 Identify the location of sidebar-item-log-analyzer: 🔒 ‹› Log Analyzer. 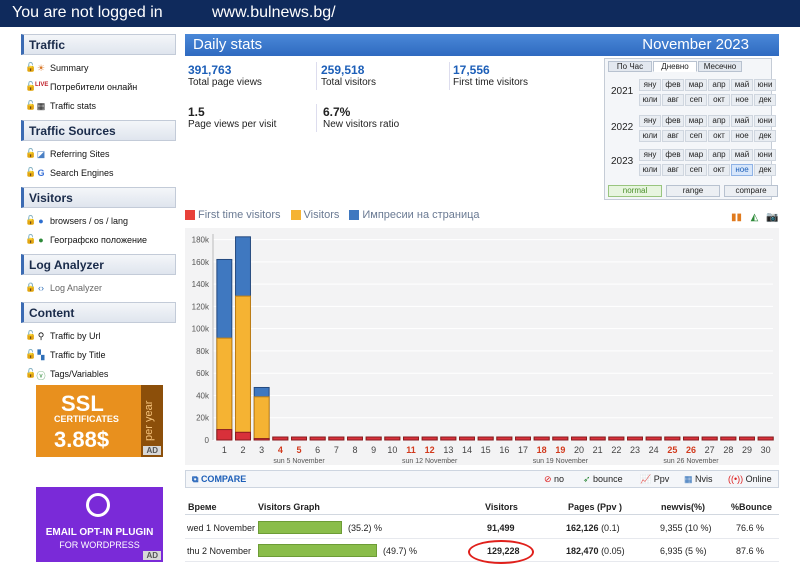
(98, 287).